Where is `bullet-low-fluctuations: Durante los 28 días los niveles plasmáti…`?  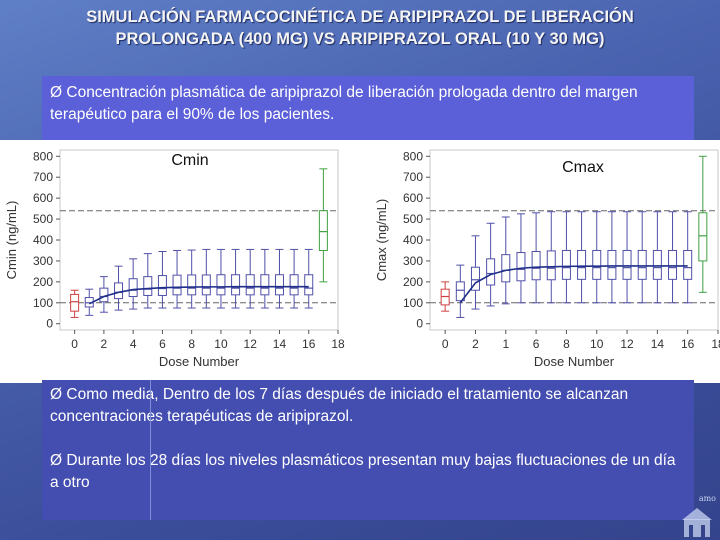
bullet-low-fluctuations: Durante los 28 días los niveles plasmáti… is located at coordinates (363, 471).